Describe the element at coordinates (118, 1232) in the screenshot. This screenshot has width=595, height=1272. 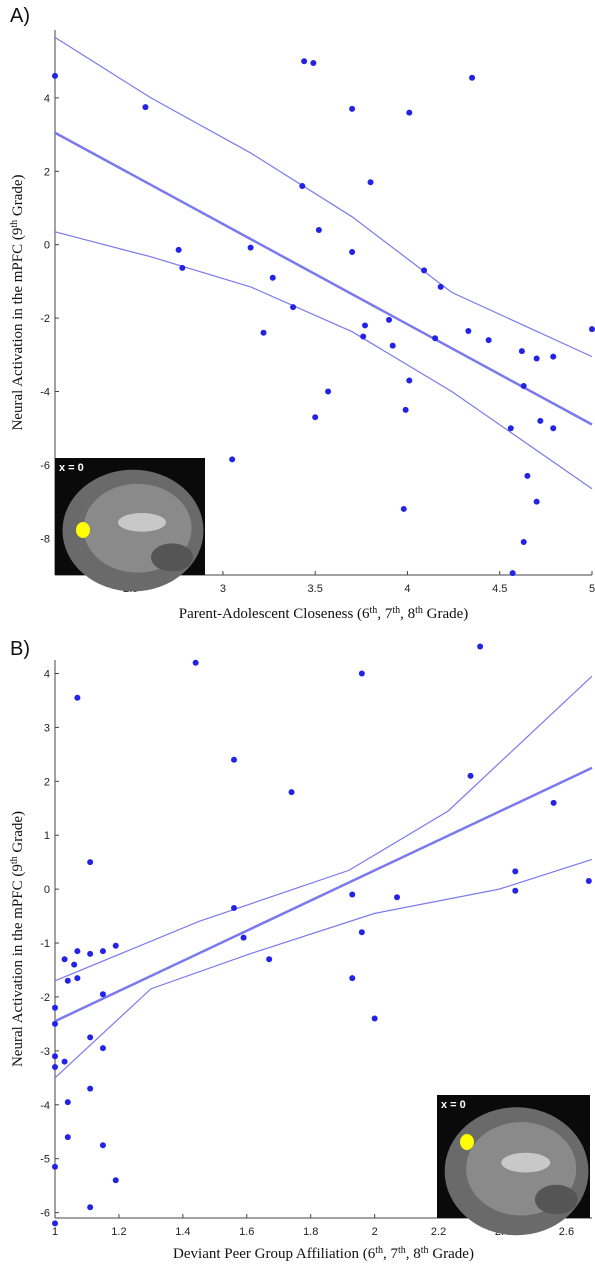
I see `x-tick-label: 1.2` at that location.